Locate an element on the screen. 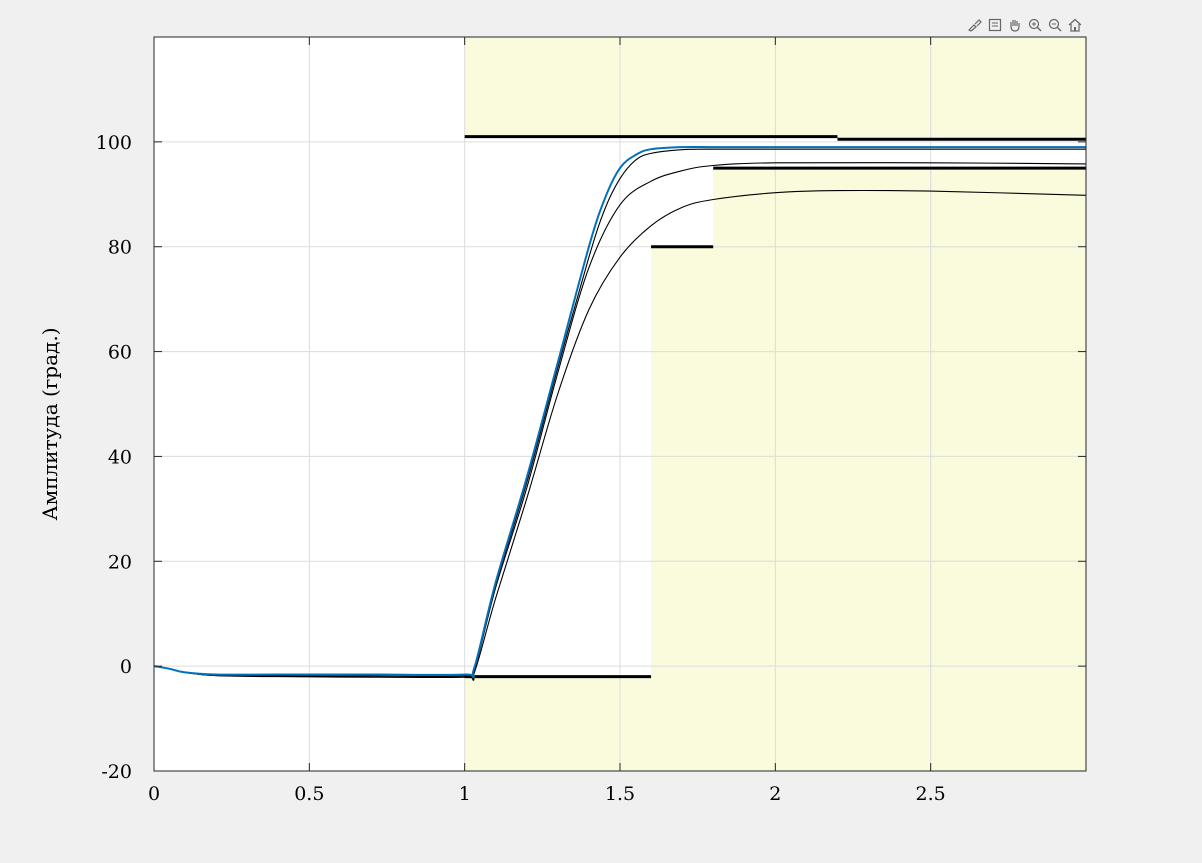 Image resolution: width=1202 pixels, height=863 pixels. y-tick-labels: -20 0 20 40 60 80 100 is located at coordinates (114, 457).